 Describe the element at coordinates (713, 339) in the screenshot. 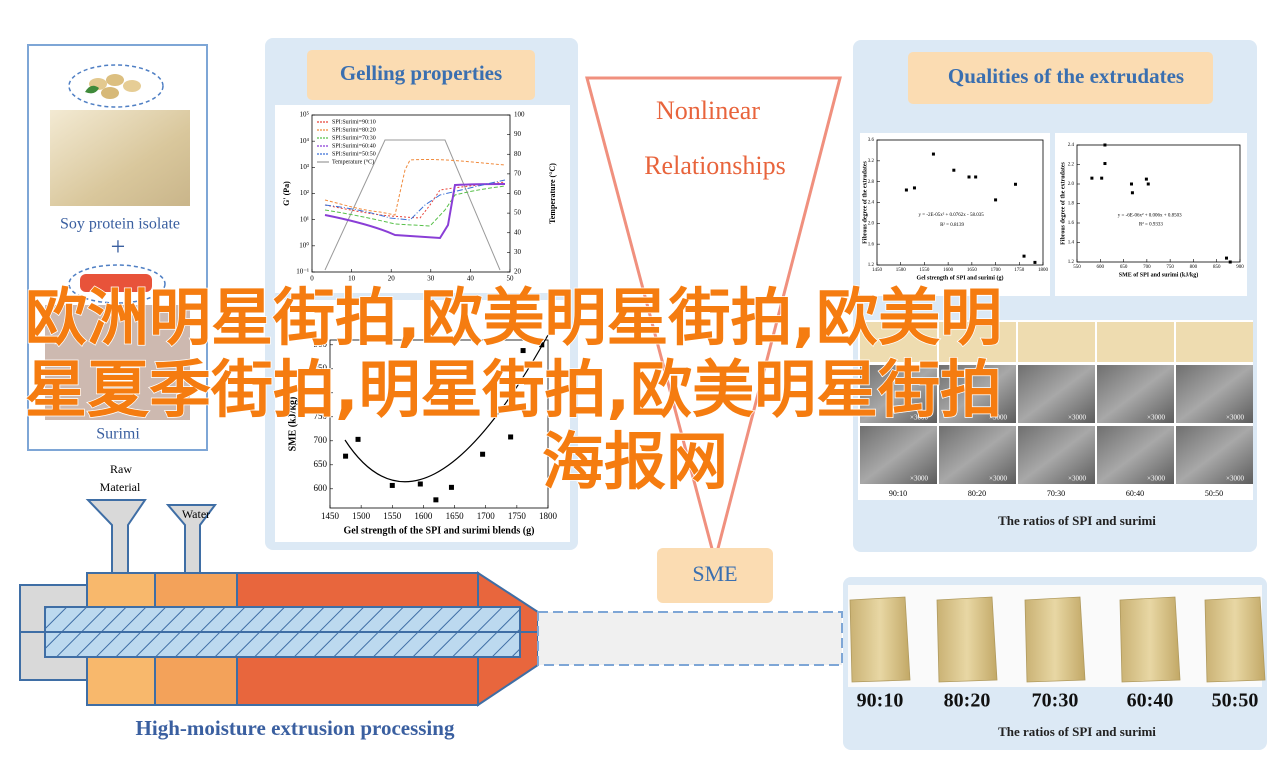

I see `center: Nonlinear Relationships SME` at that location.